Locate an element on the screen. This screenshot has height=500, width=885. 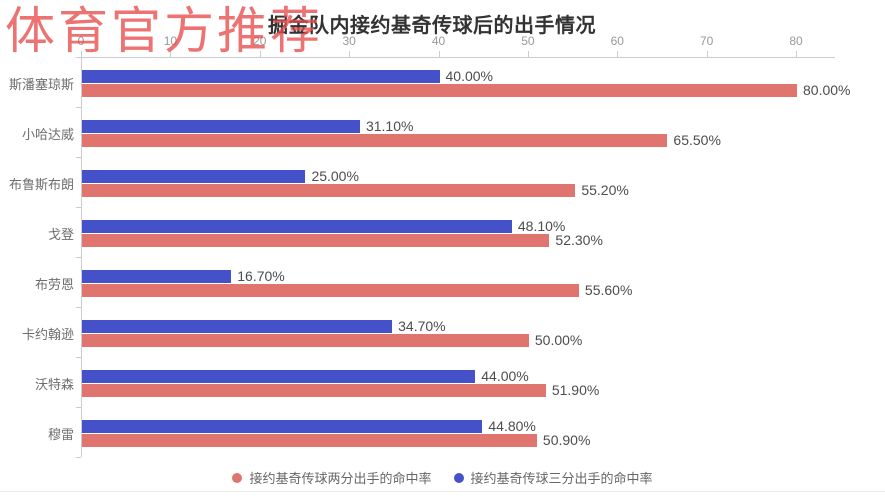
bar-value-label: 50.00% is located at coordinates (558, 340).